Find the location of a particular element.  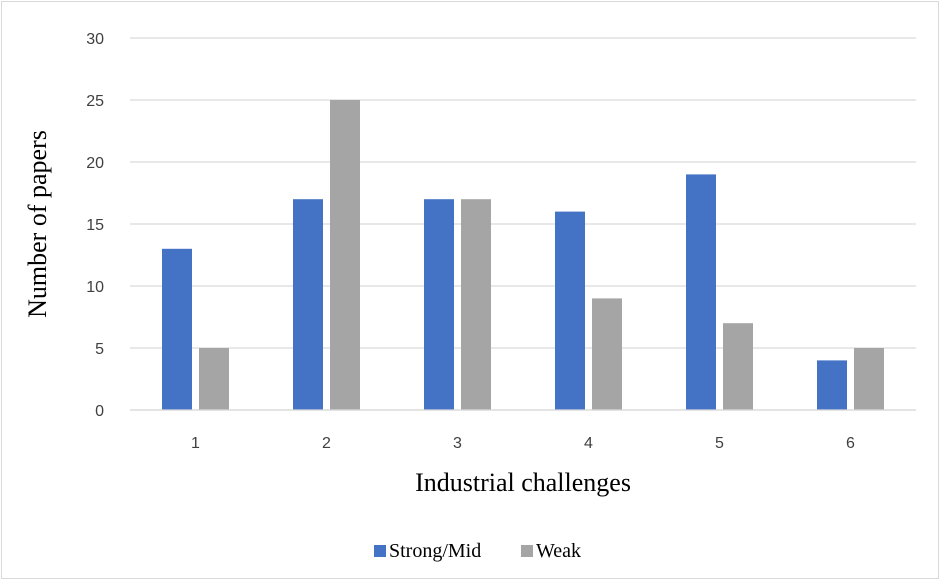

x-tick-label: 5 is located at coordinates (719, 443).